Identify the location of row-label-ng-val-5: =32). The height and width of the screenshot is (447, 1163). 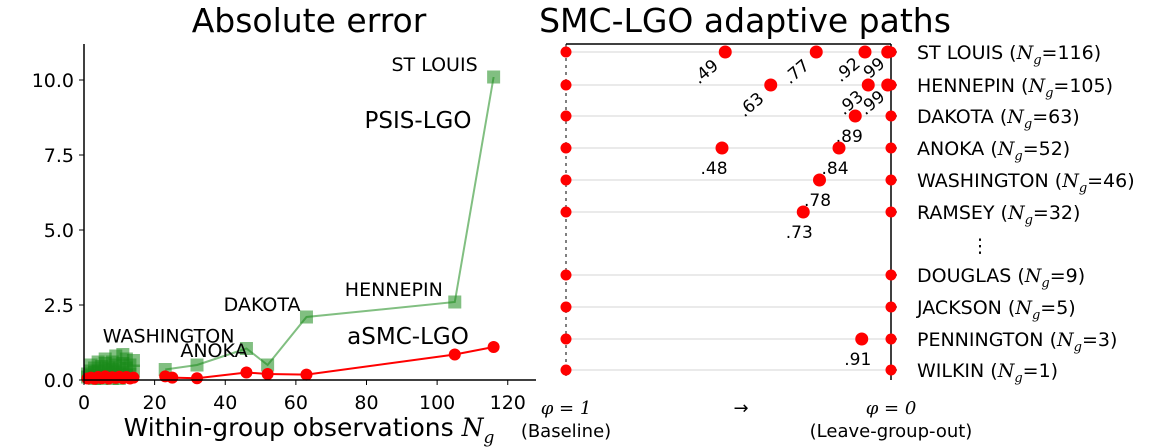
(1057, 213).